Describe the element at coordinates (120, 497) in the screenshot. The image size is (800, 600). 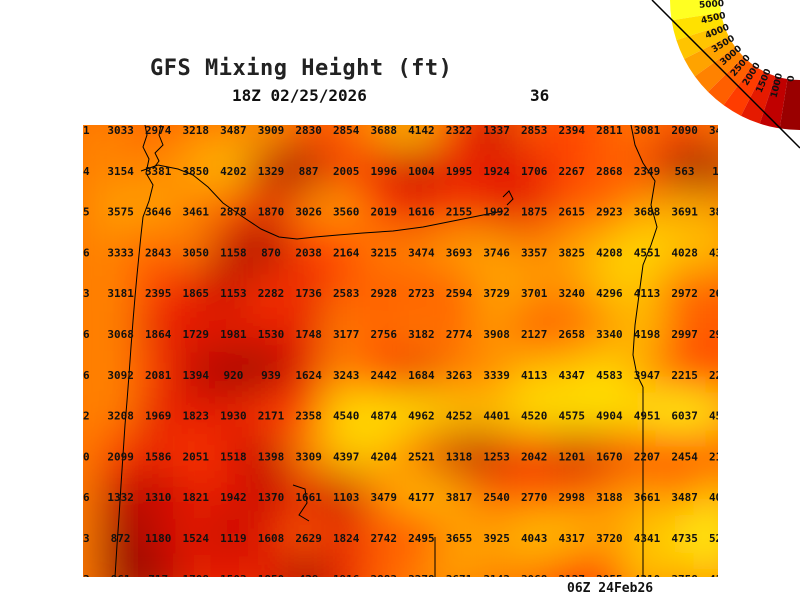
I see `grid-value: 1332` at that location.